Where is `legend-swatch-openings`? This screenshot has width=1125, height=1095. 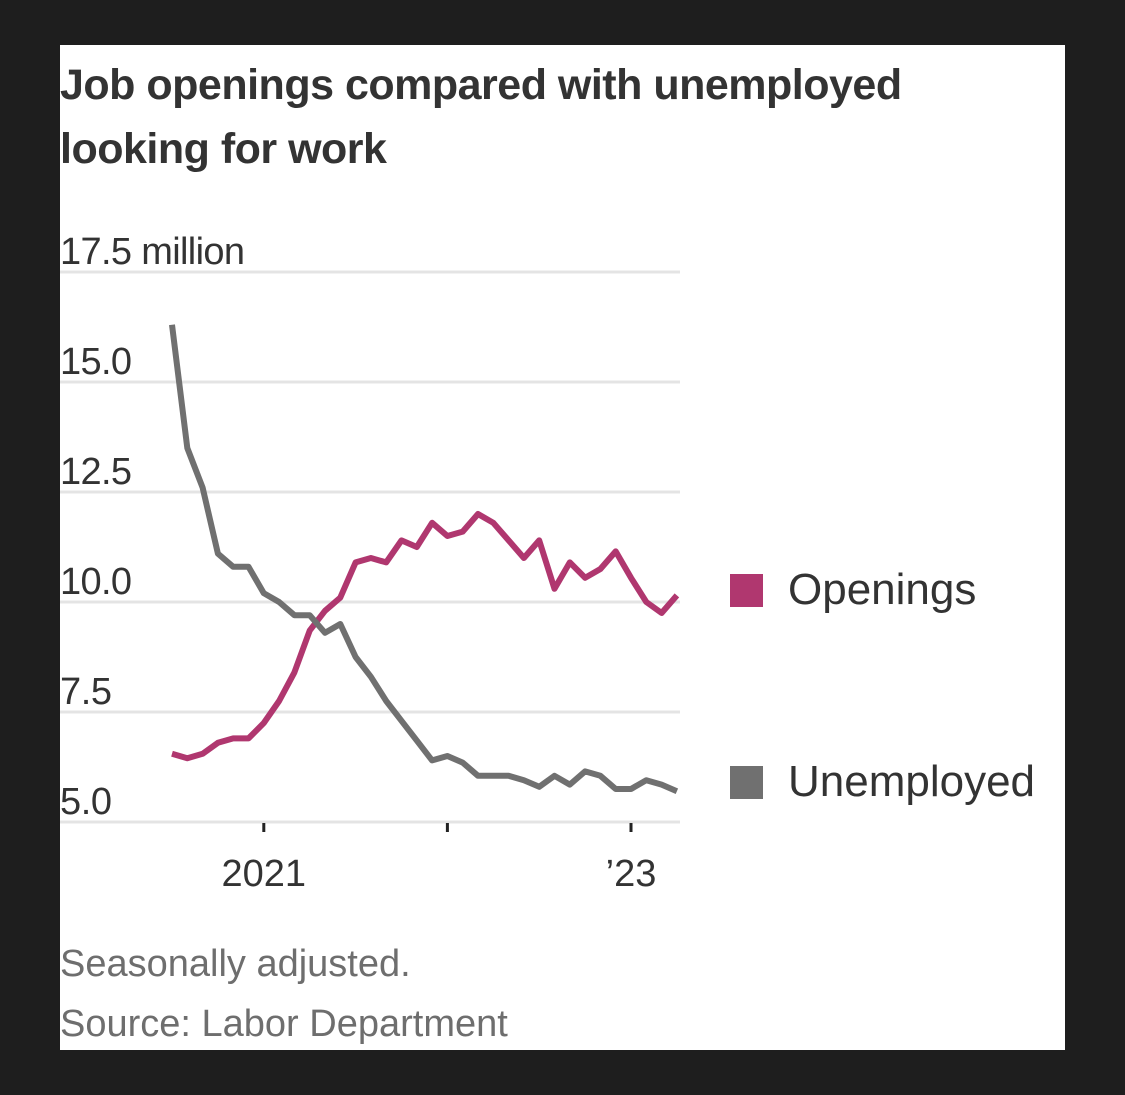
legend-swatch-openings is located at coordinates (746, 590).